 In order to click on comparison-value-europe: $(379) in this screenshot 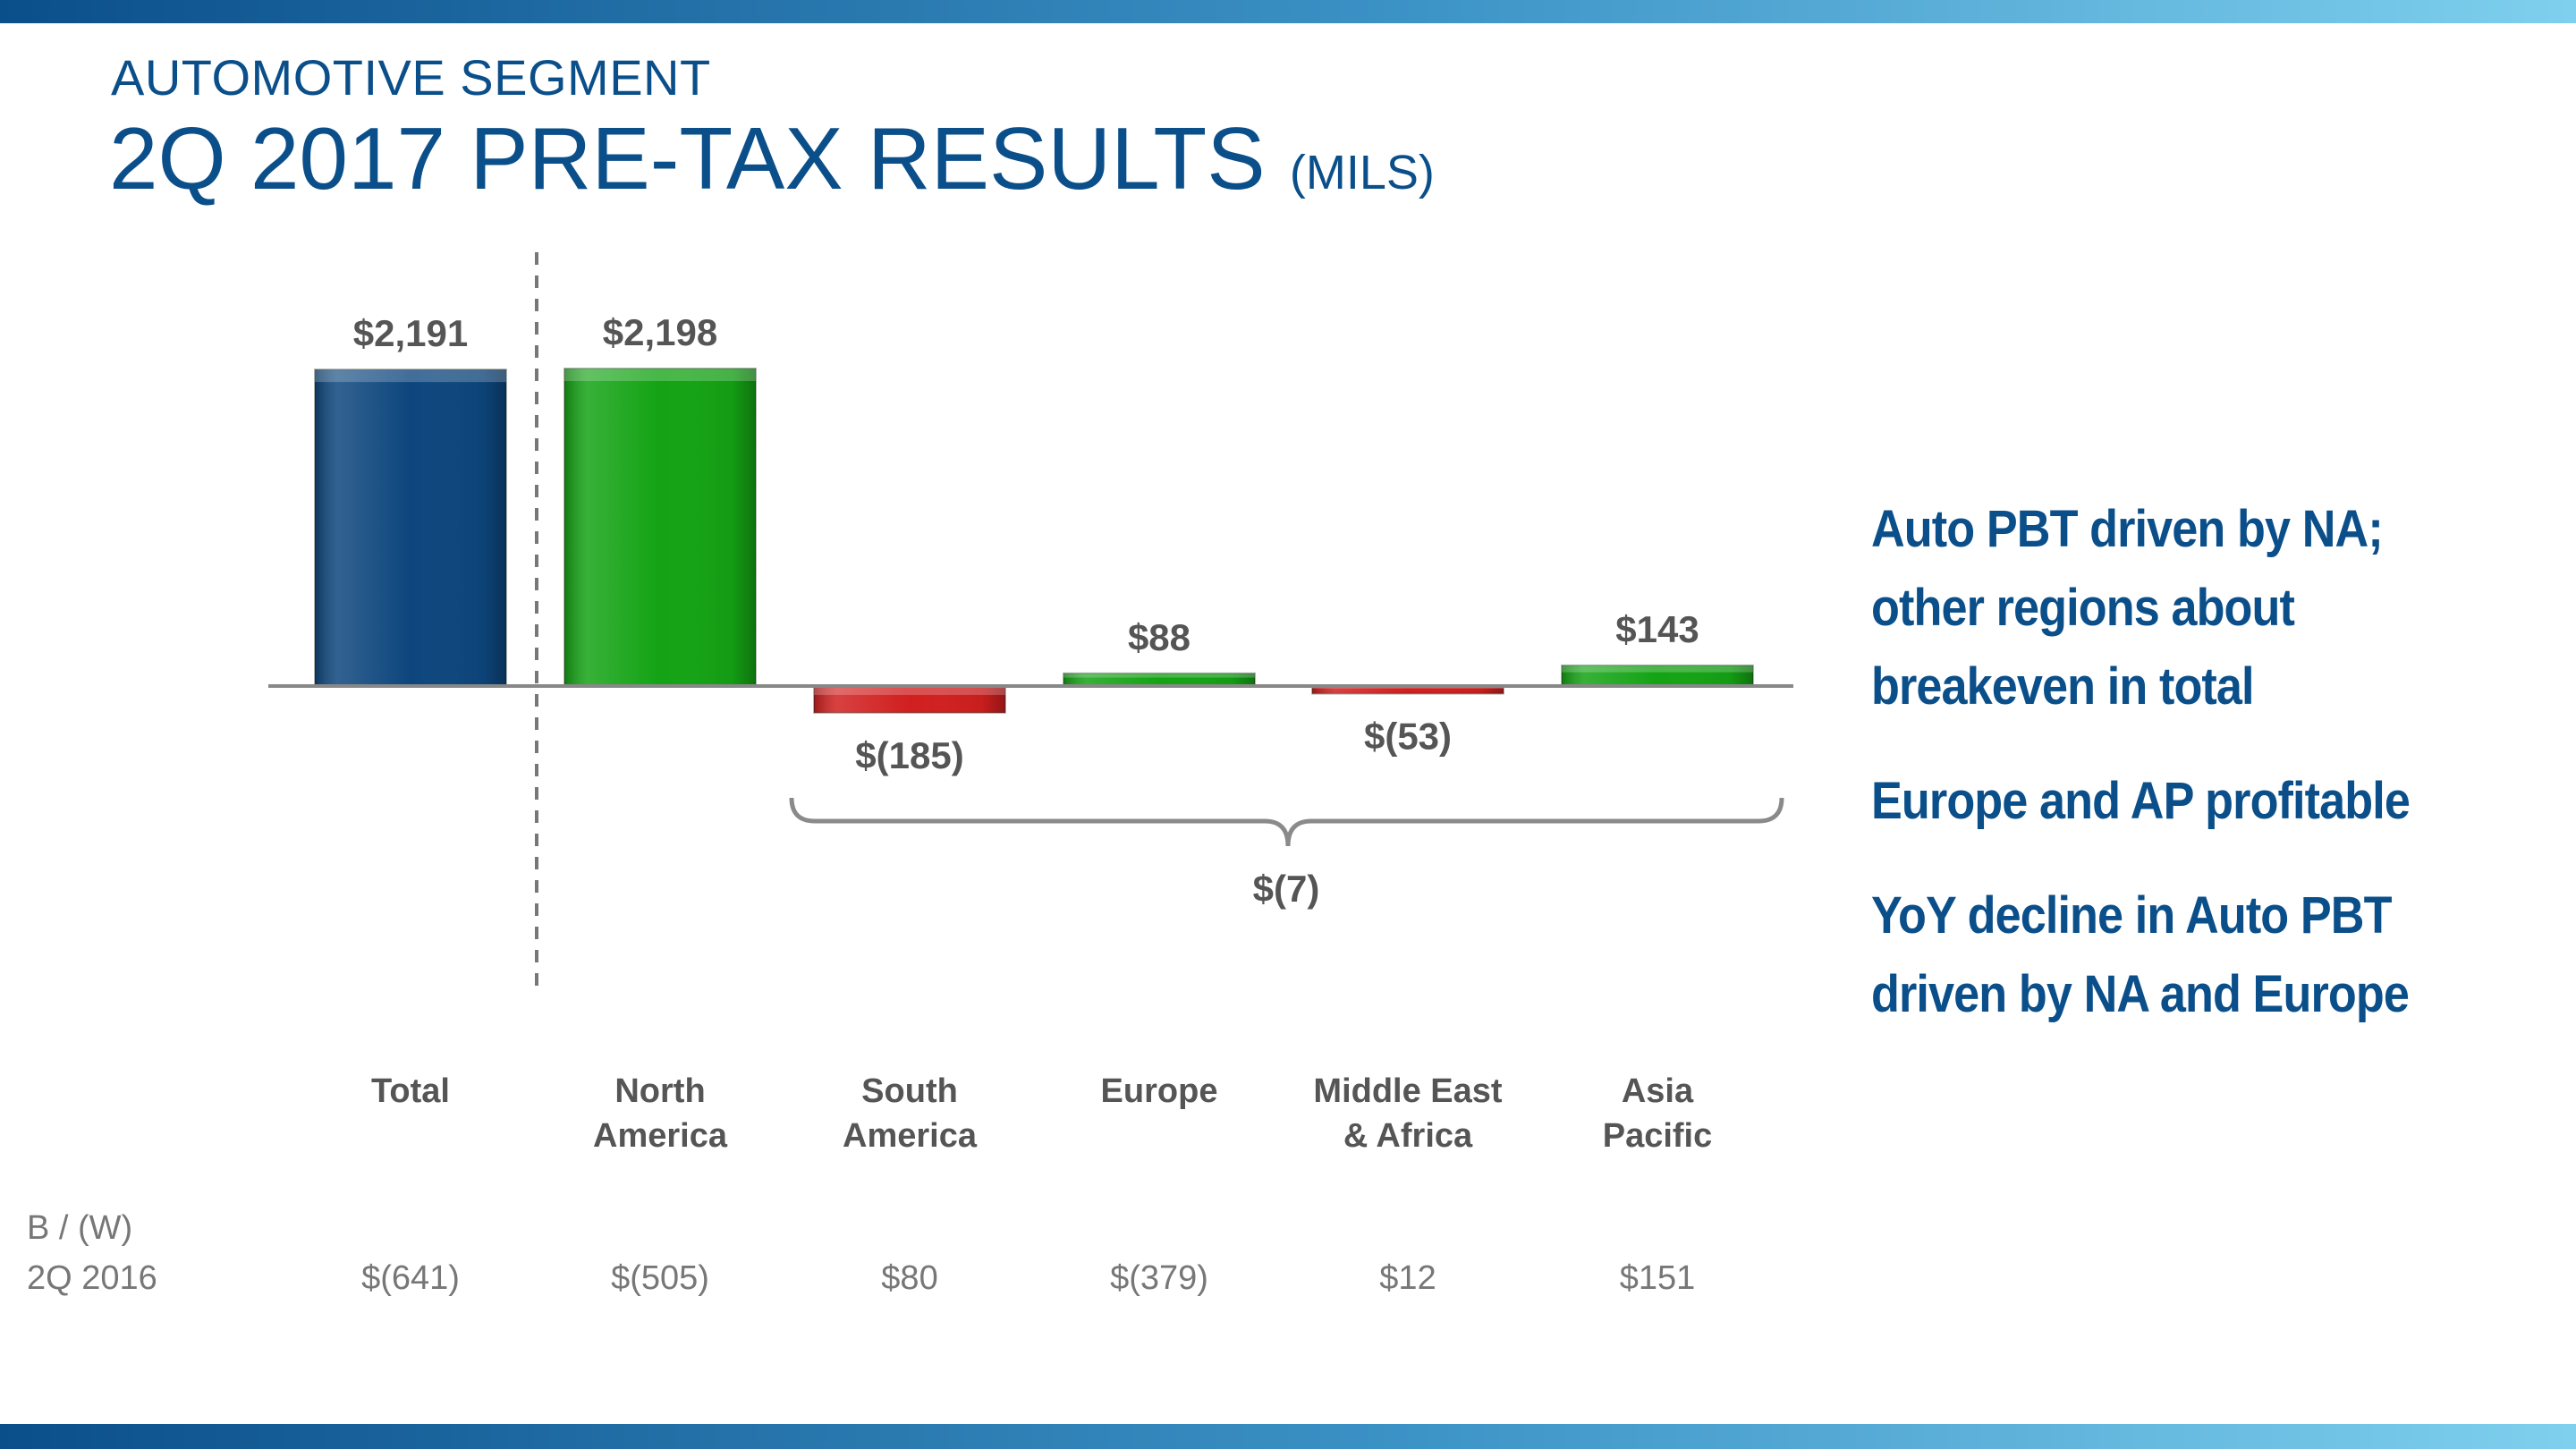, I will do `click(1159, 1278)`.